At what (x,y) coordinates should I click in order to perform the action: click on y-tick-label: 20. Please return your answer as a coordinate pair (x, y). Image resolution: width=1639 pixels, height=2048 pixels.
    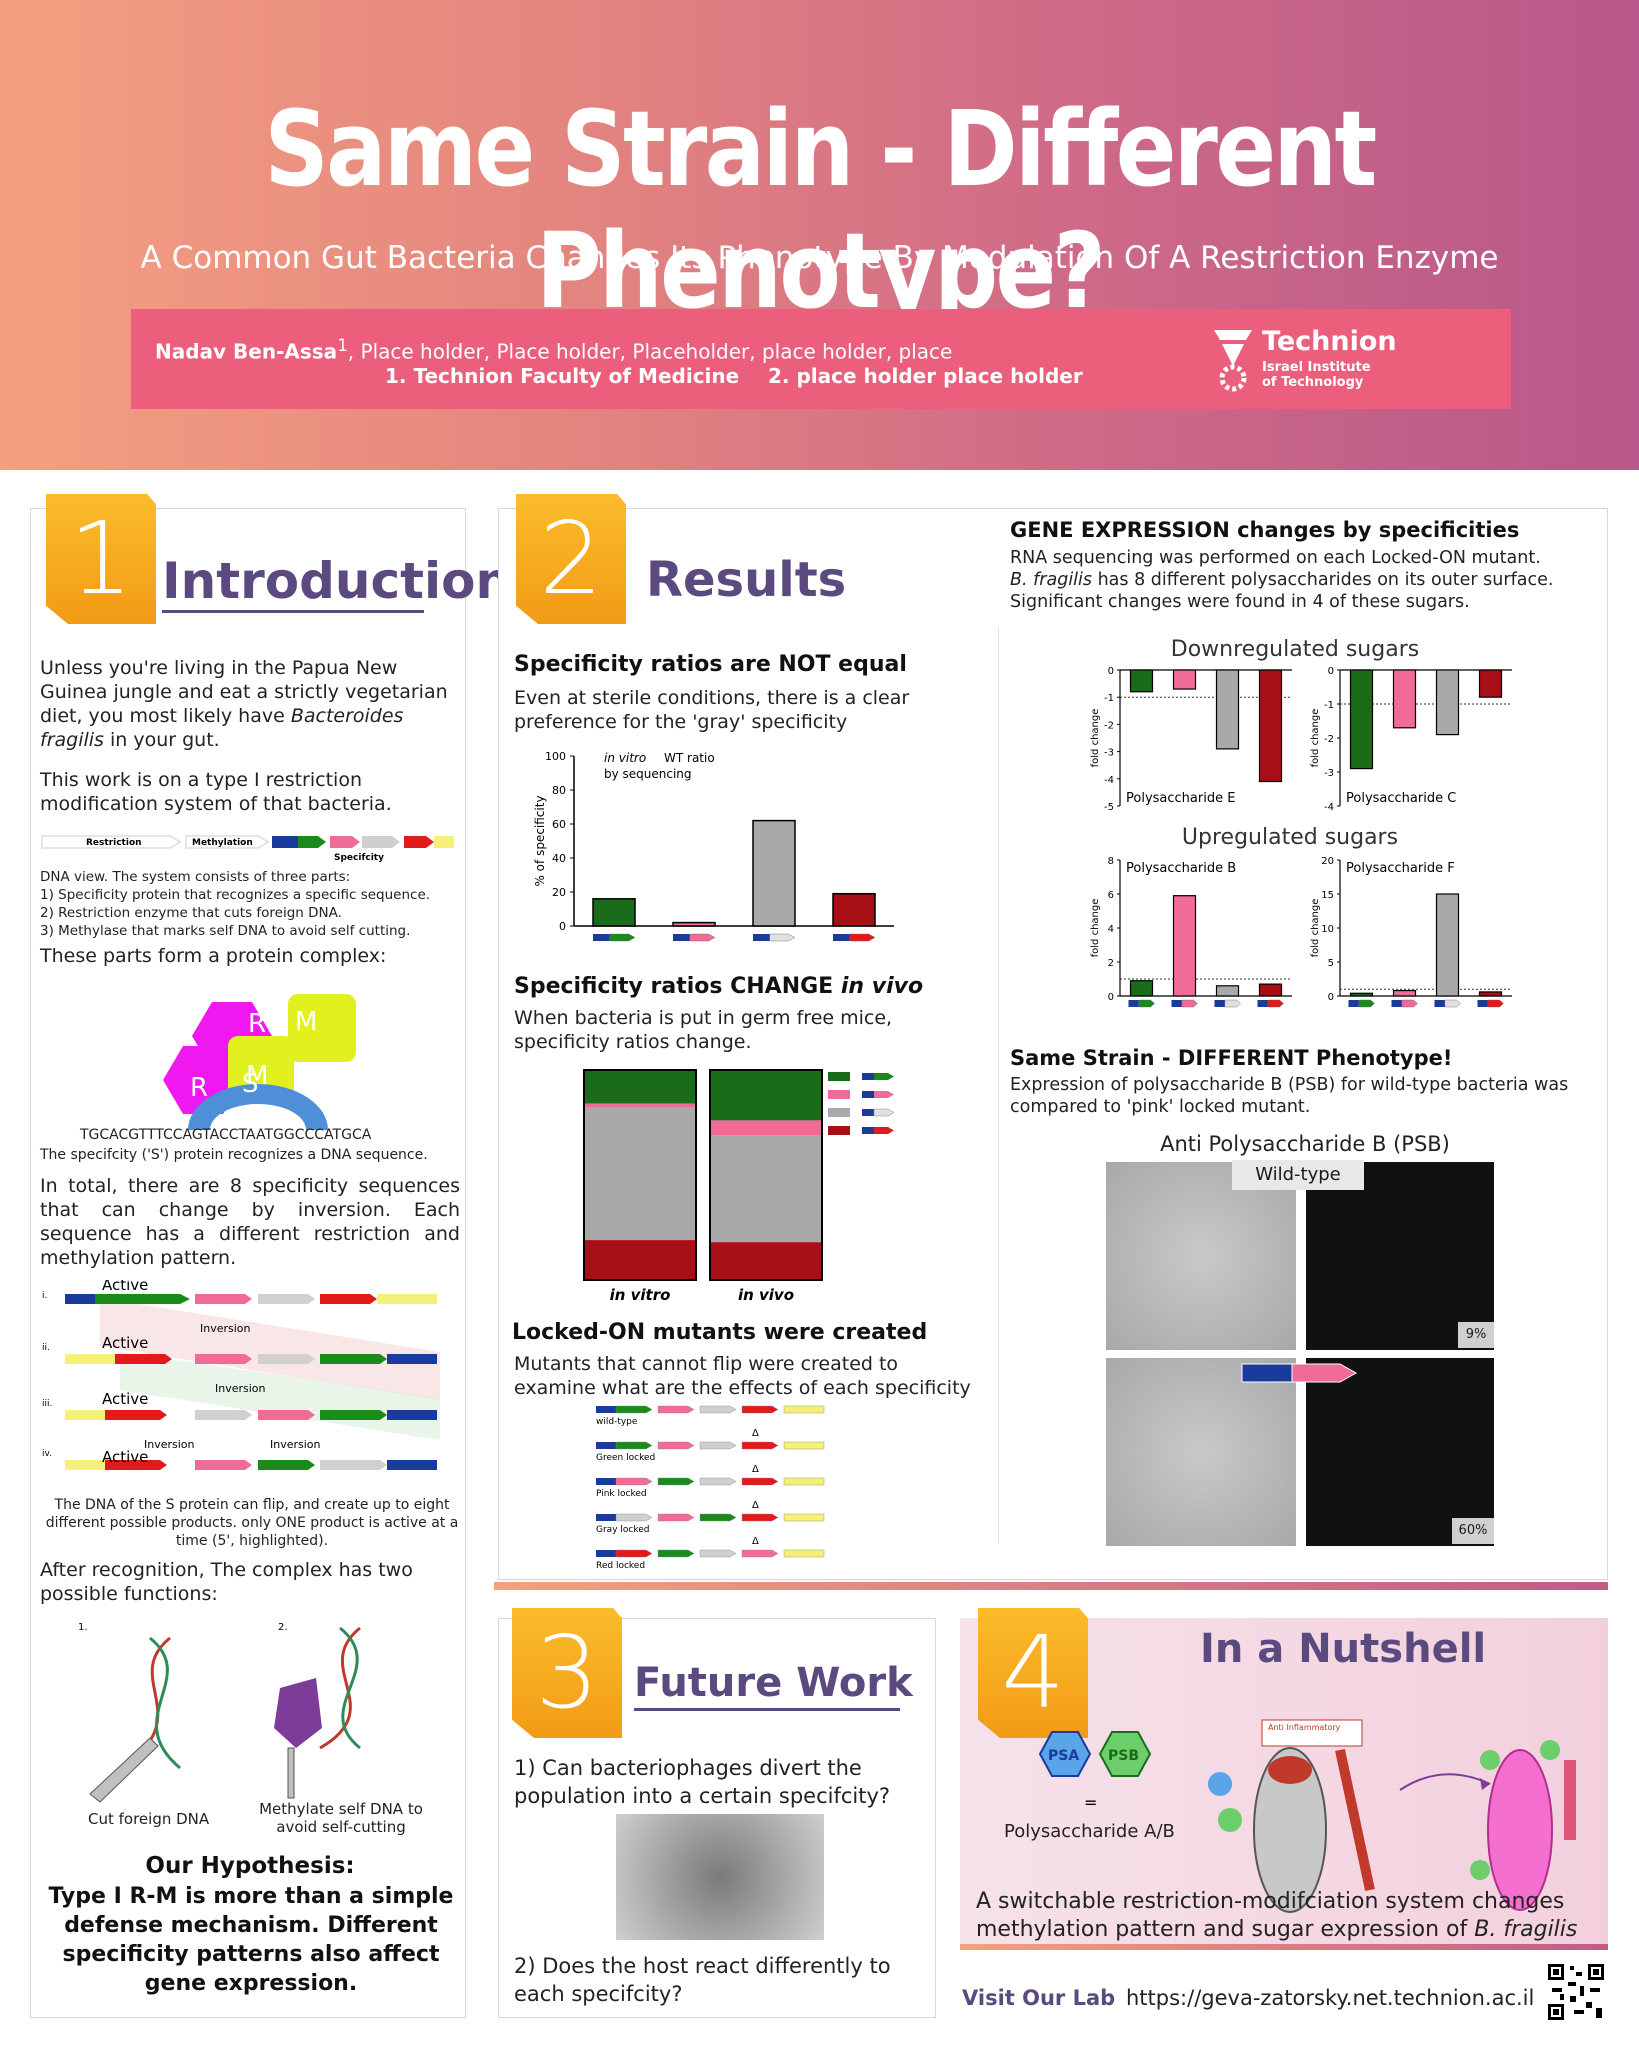
    Looking at the image, I should click on (559, 892).